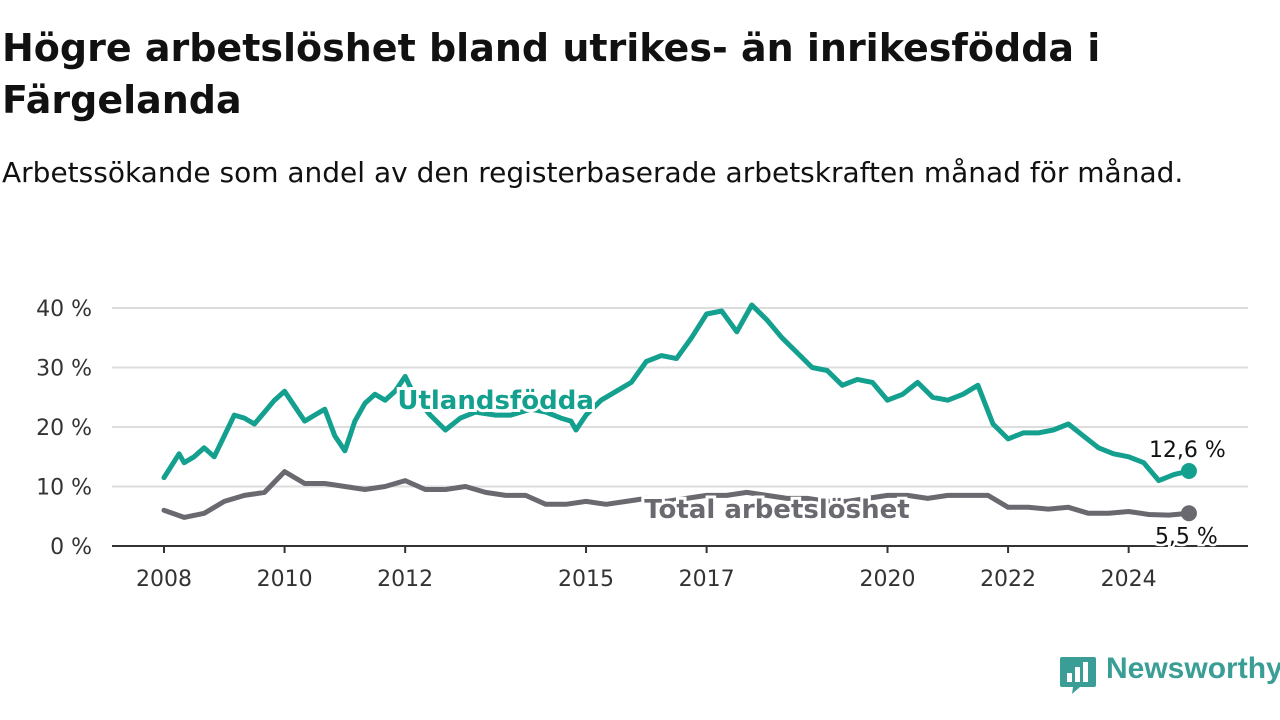 The width and height of the screenshot is (1280, 720). I want to click on x-tick-label: 2022, so click(1008, 579).